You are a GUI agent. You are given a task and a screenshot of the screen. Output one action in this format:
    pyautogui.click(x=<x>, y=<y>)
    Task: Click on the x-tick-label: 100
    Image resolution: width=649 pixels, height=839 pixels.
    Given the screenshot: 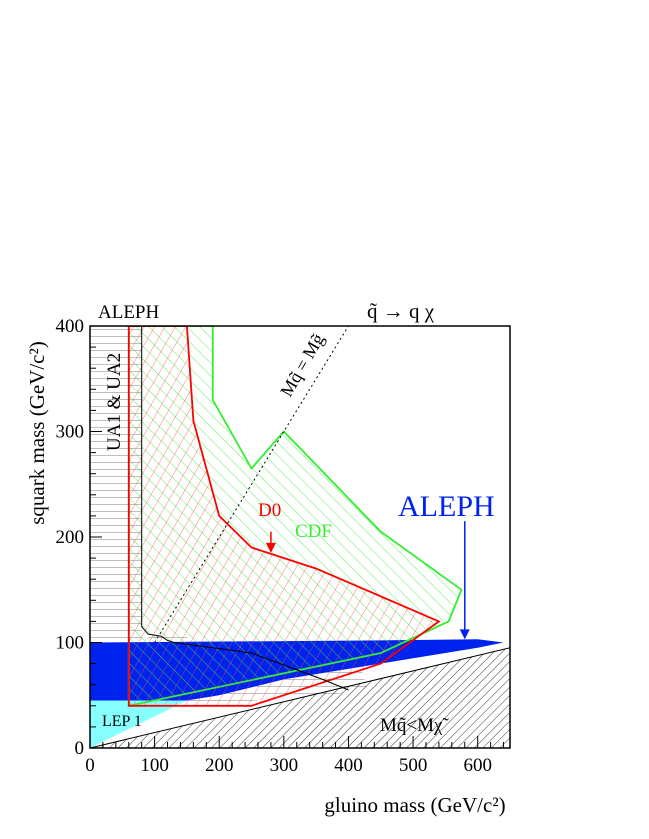 What is the action you would take?
    pyautogui.click(x=154, y=765)
    